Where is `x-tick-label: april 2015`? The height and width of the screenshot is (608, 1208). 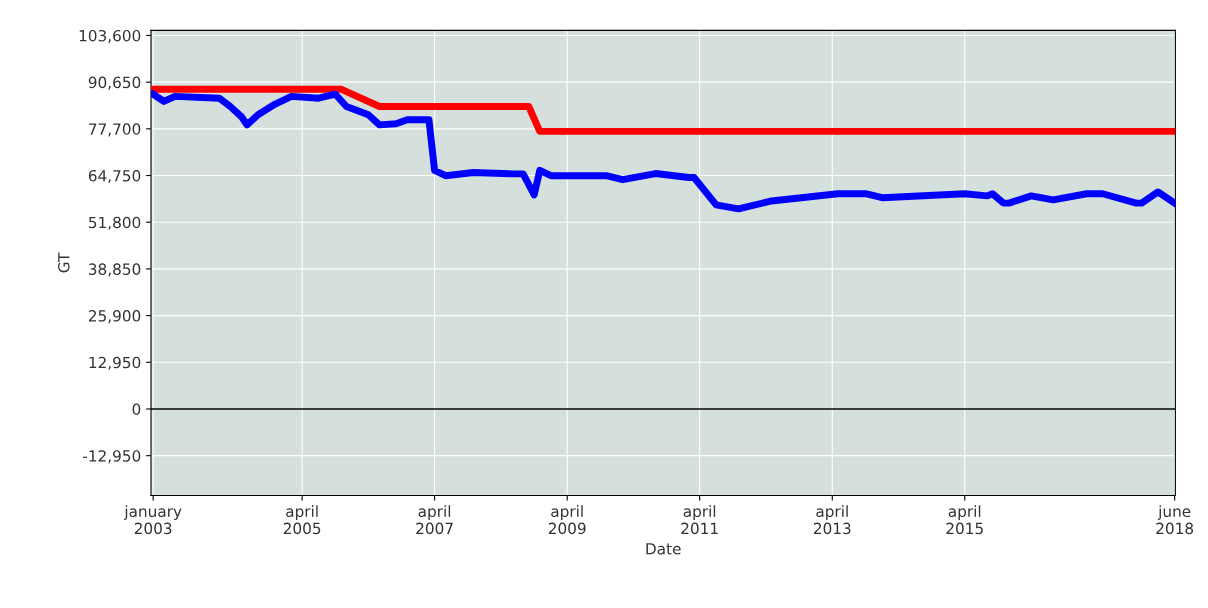
x-tick-label: april 2015 is located at coordinates (964, 520).